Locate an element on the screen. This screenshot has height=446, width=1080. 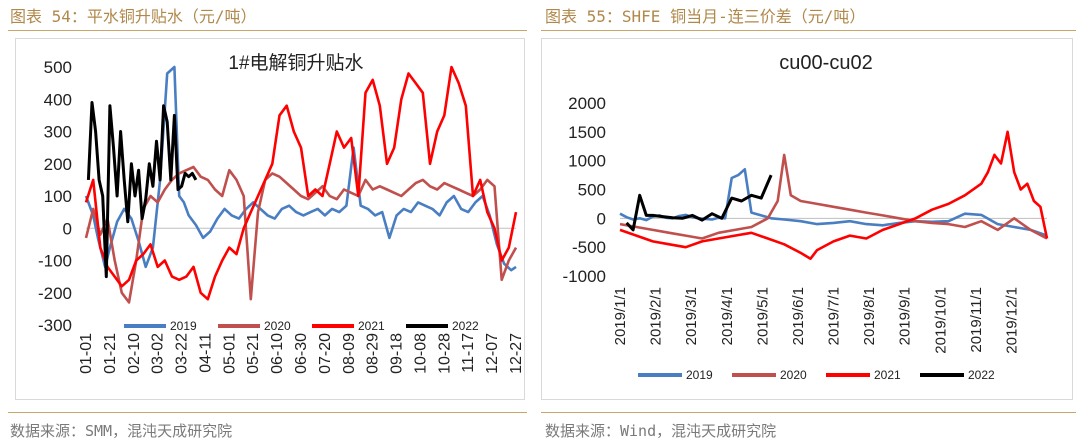
left-y-tick-label: 500 is located at coordinates (58, 67).